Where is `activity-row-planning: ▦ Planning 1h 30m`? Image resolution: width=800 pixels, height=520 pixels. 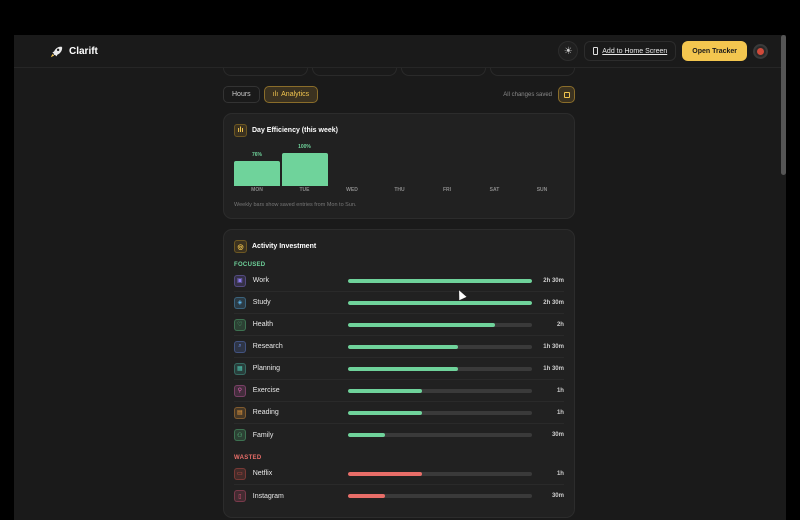 activity-row-planning: ▦ Planning 1h 30m is located at coordinates (399, 369).